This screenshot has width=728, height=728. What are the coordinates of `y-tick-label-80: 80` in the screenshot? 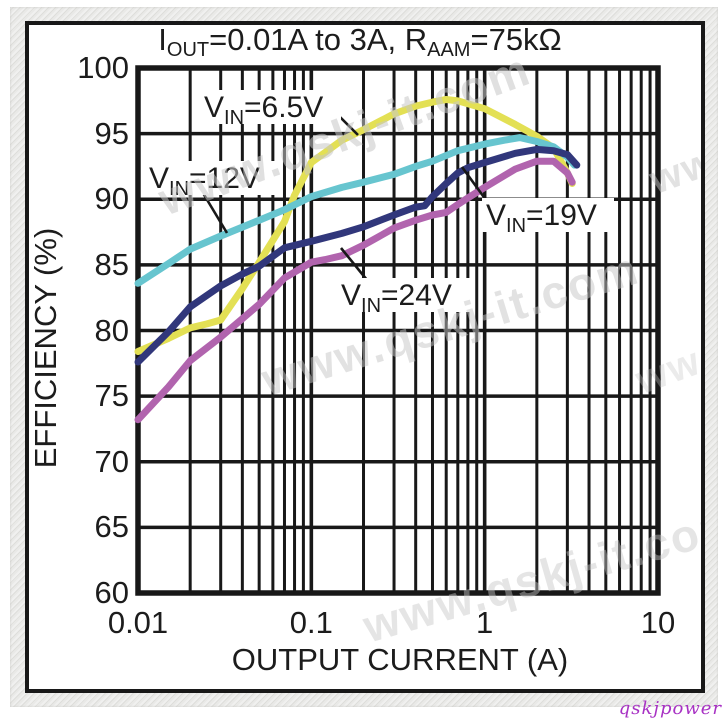 It's located at (111, 330).